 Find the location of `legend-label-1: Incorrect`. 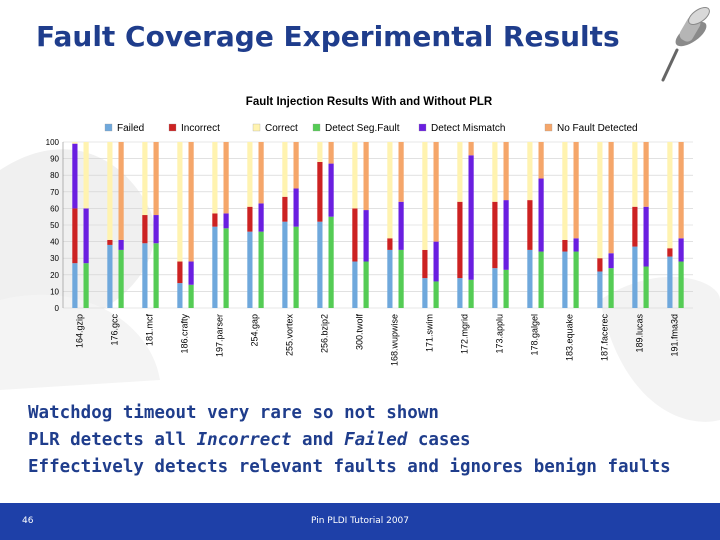

legend-label-1: Incorrect is located at coordinates (200, 128).